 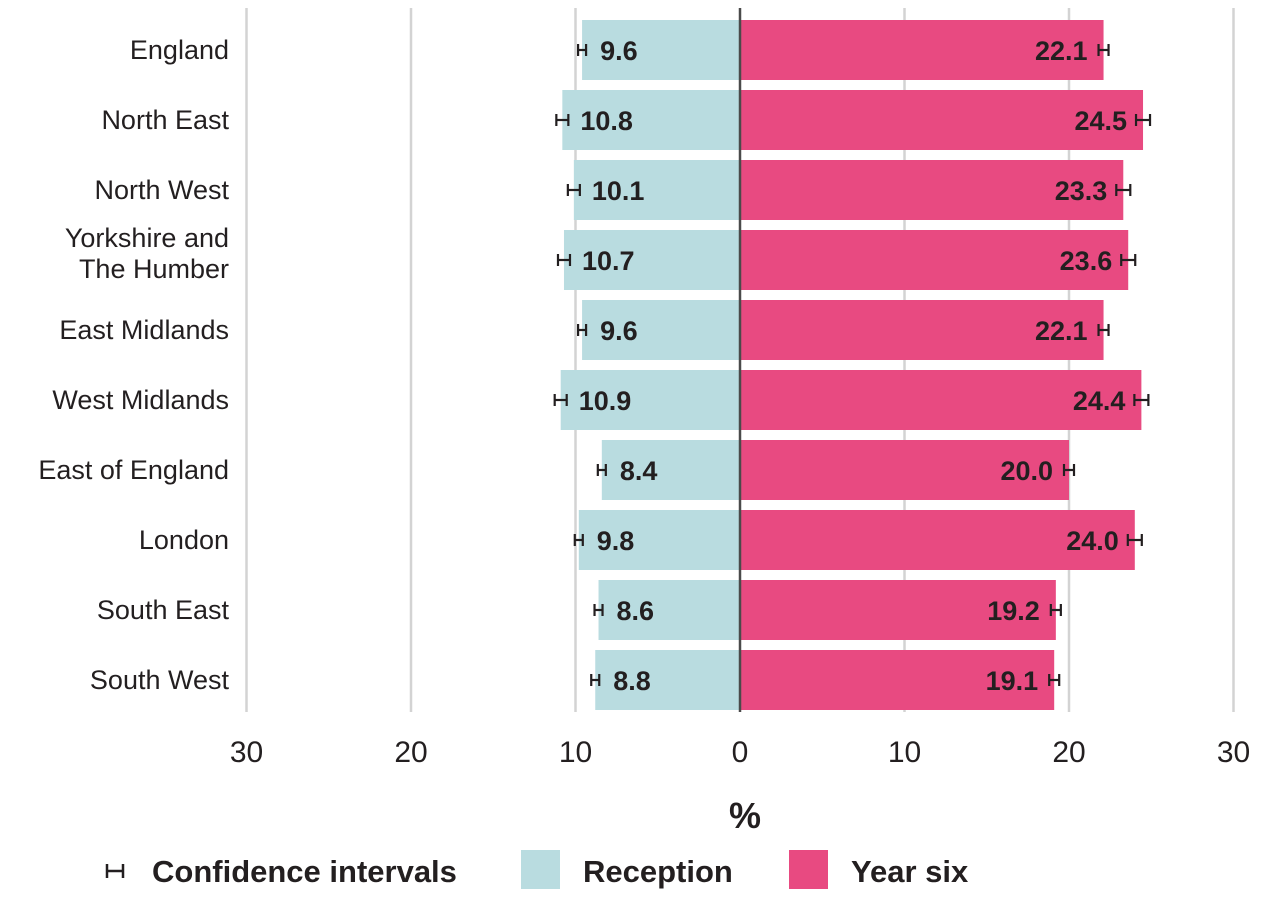 I want to click on value-label-reception: 10.7, so click(x=608, y=261).